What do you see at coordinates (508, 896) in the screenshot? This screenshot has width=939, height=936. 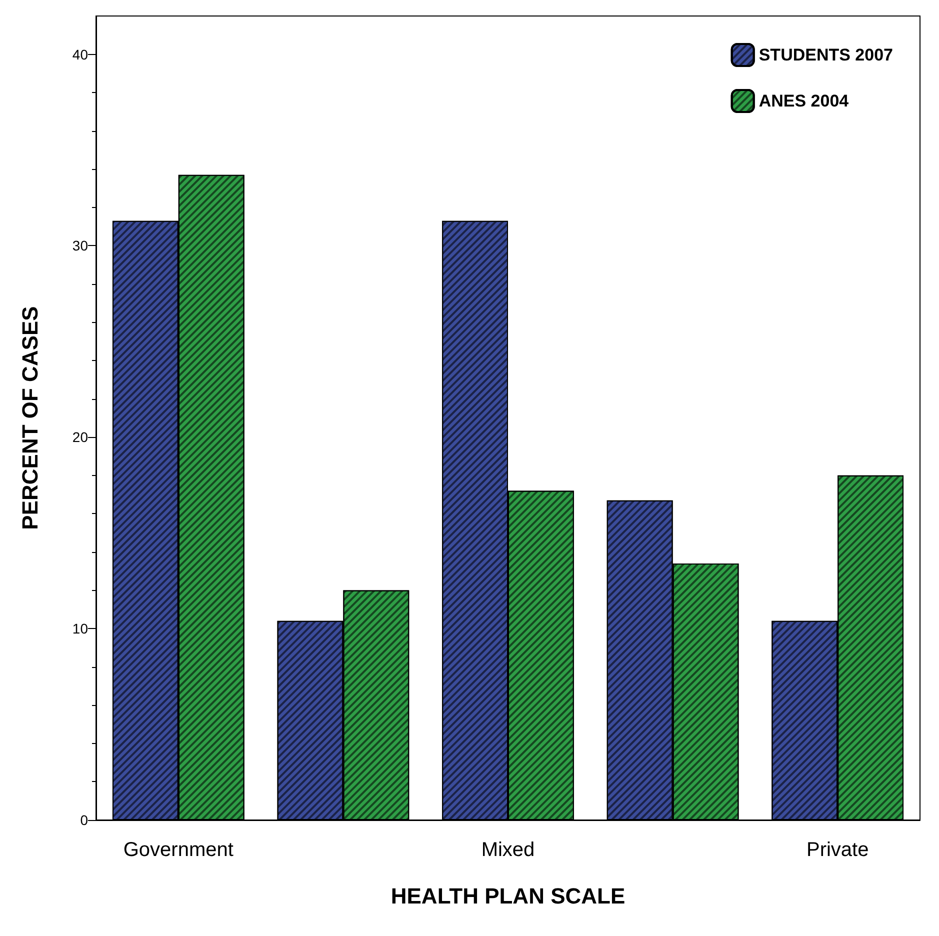 I see `x-axis-title: HEALTH PLAN SCALE` at bounding box center [508, 896].